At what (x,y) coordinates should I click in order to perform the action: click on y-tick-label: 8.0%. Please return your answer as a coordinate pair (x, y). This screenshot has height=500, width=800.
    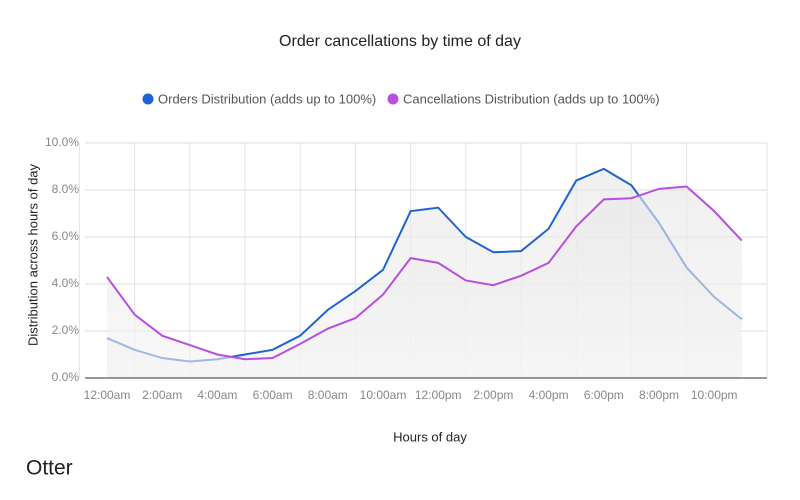
    Looking at the image, I should click on (66, 189).